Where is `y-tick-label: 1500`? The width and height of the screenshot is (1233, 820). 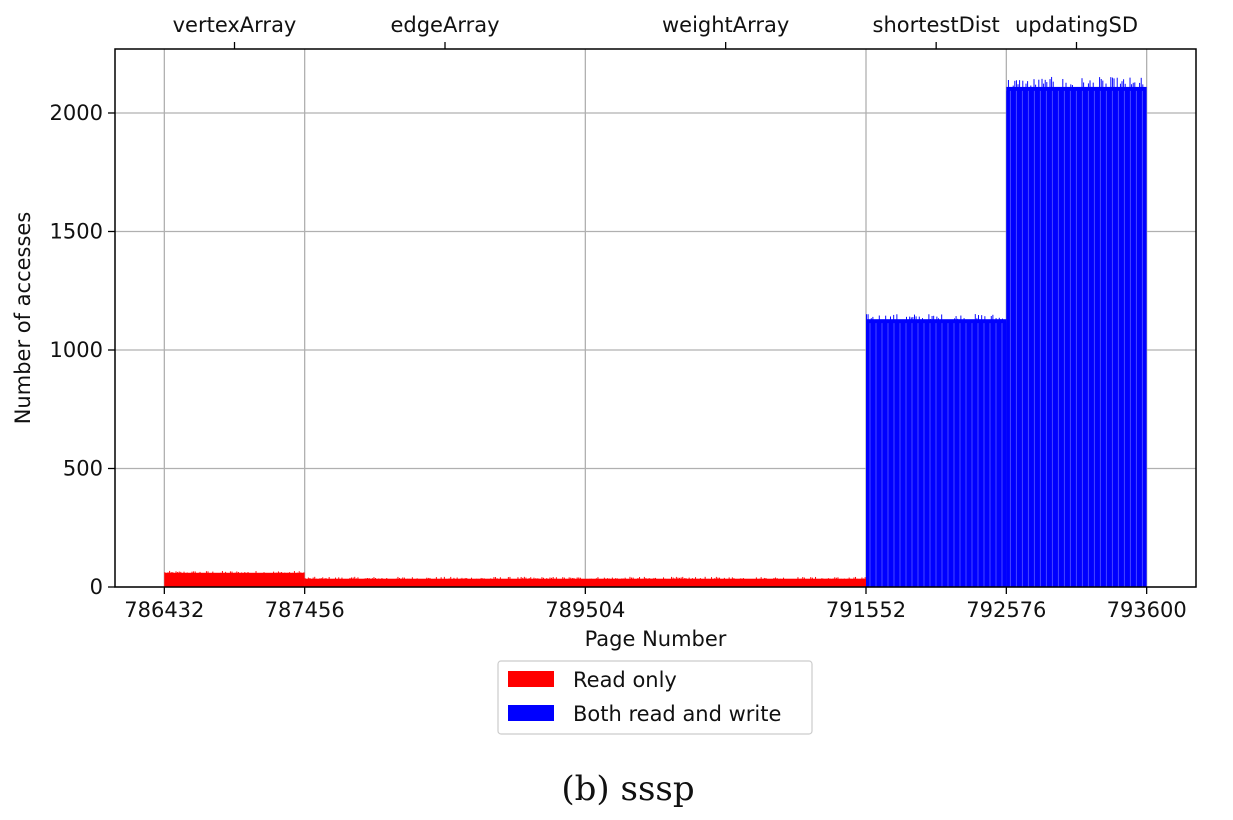 y-tick-label: 1500 is located at coordinates (76, 231).